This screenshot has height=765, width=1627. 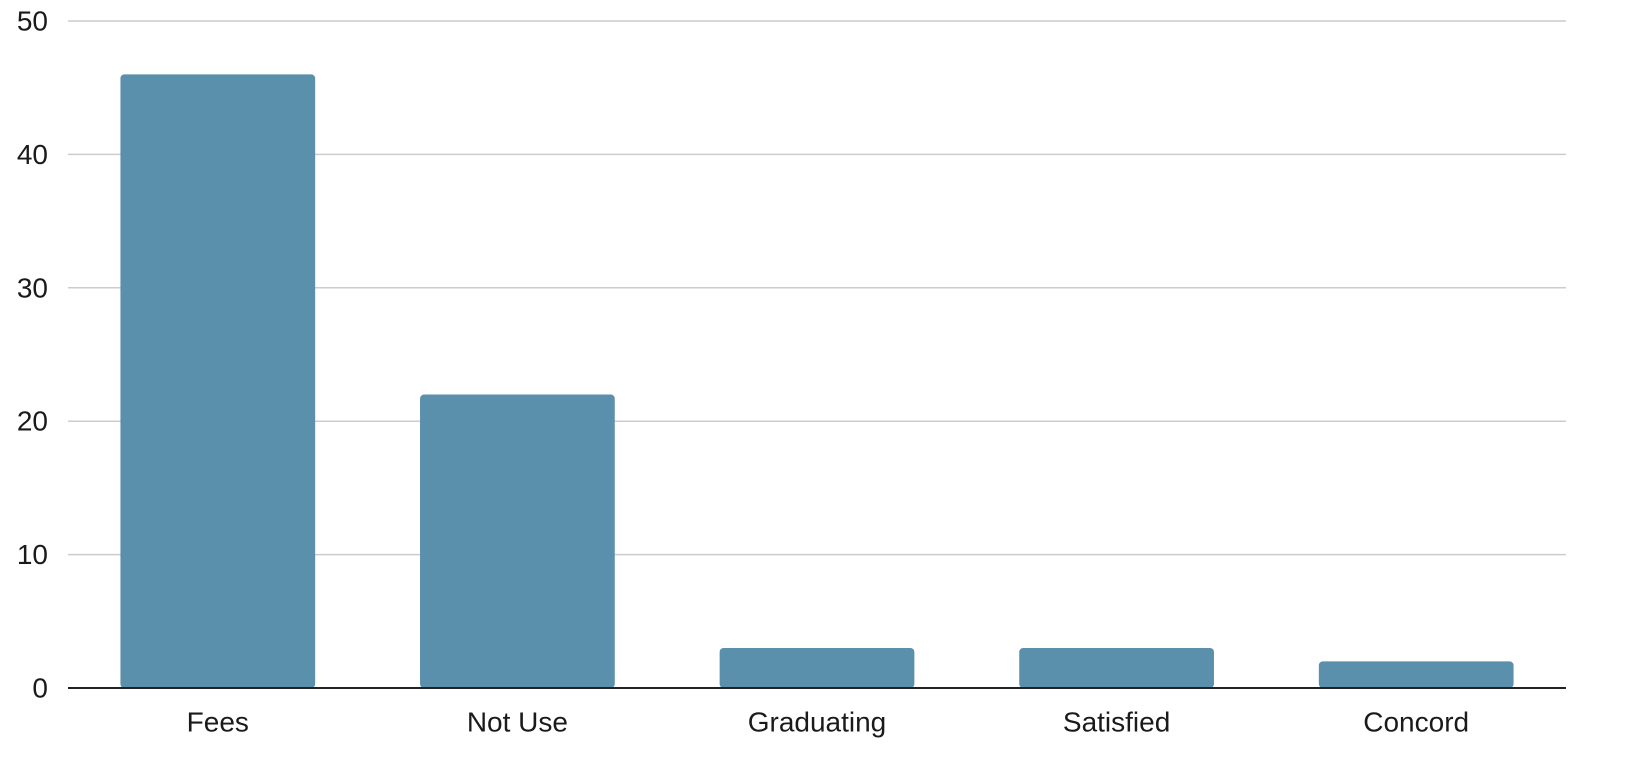 What do you see at coordinates (1416, 674) in the screenshot?
I see `bar-concord` at bounding box center [1416, 674].